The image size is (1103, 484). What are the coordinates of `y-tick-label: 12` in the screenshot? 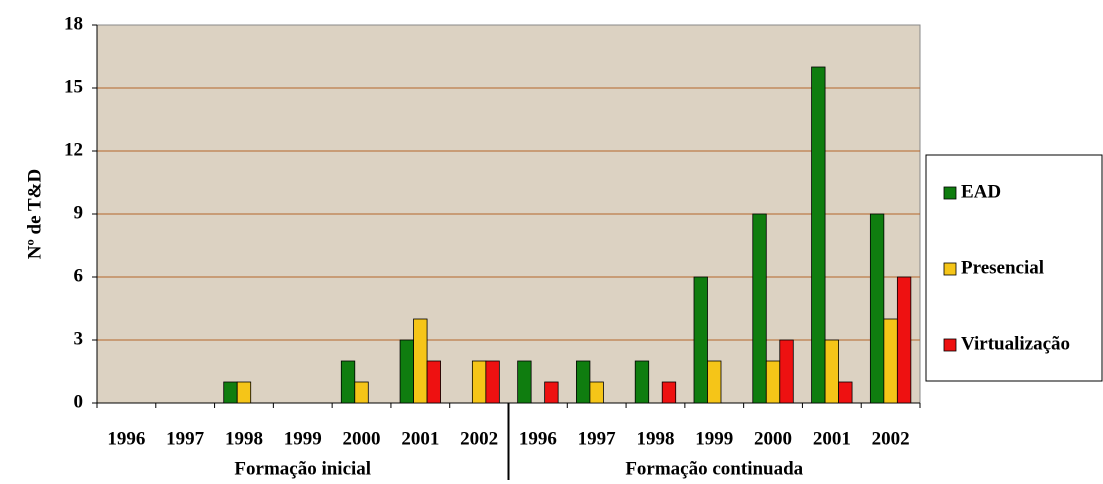 It's located at (73, 149).